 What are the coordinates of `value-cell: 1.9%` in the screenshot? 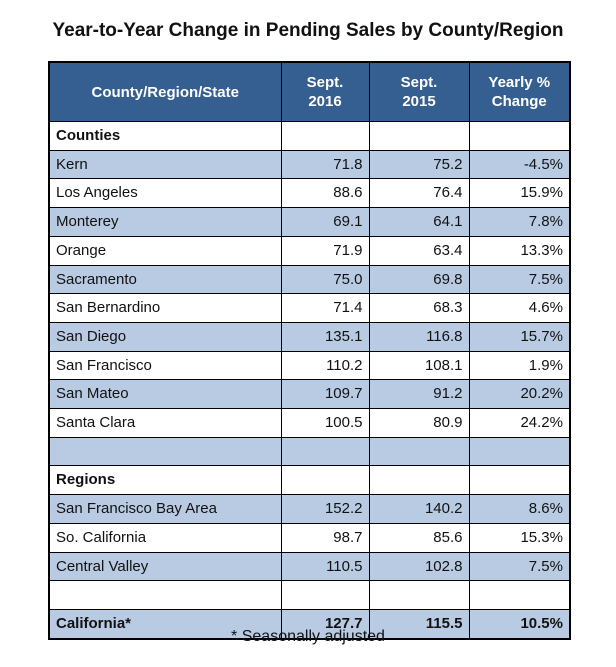 It's located at (519, 365).